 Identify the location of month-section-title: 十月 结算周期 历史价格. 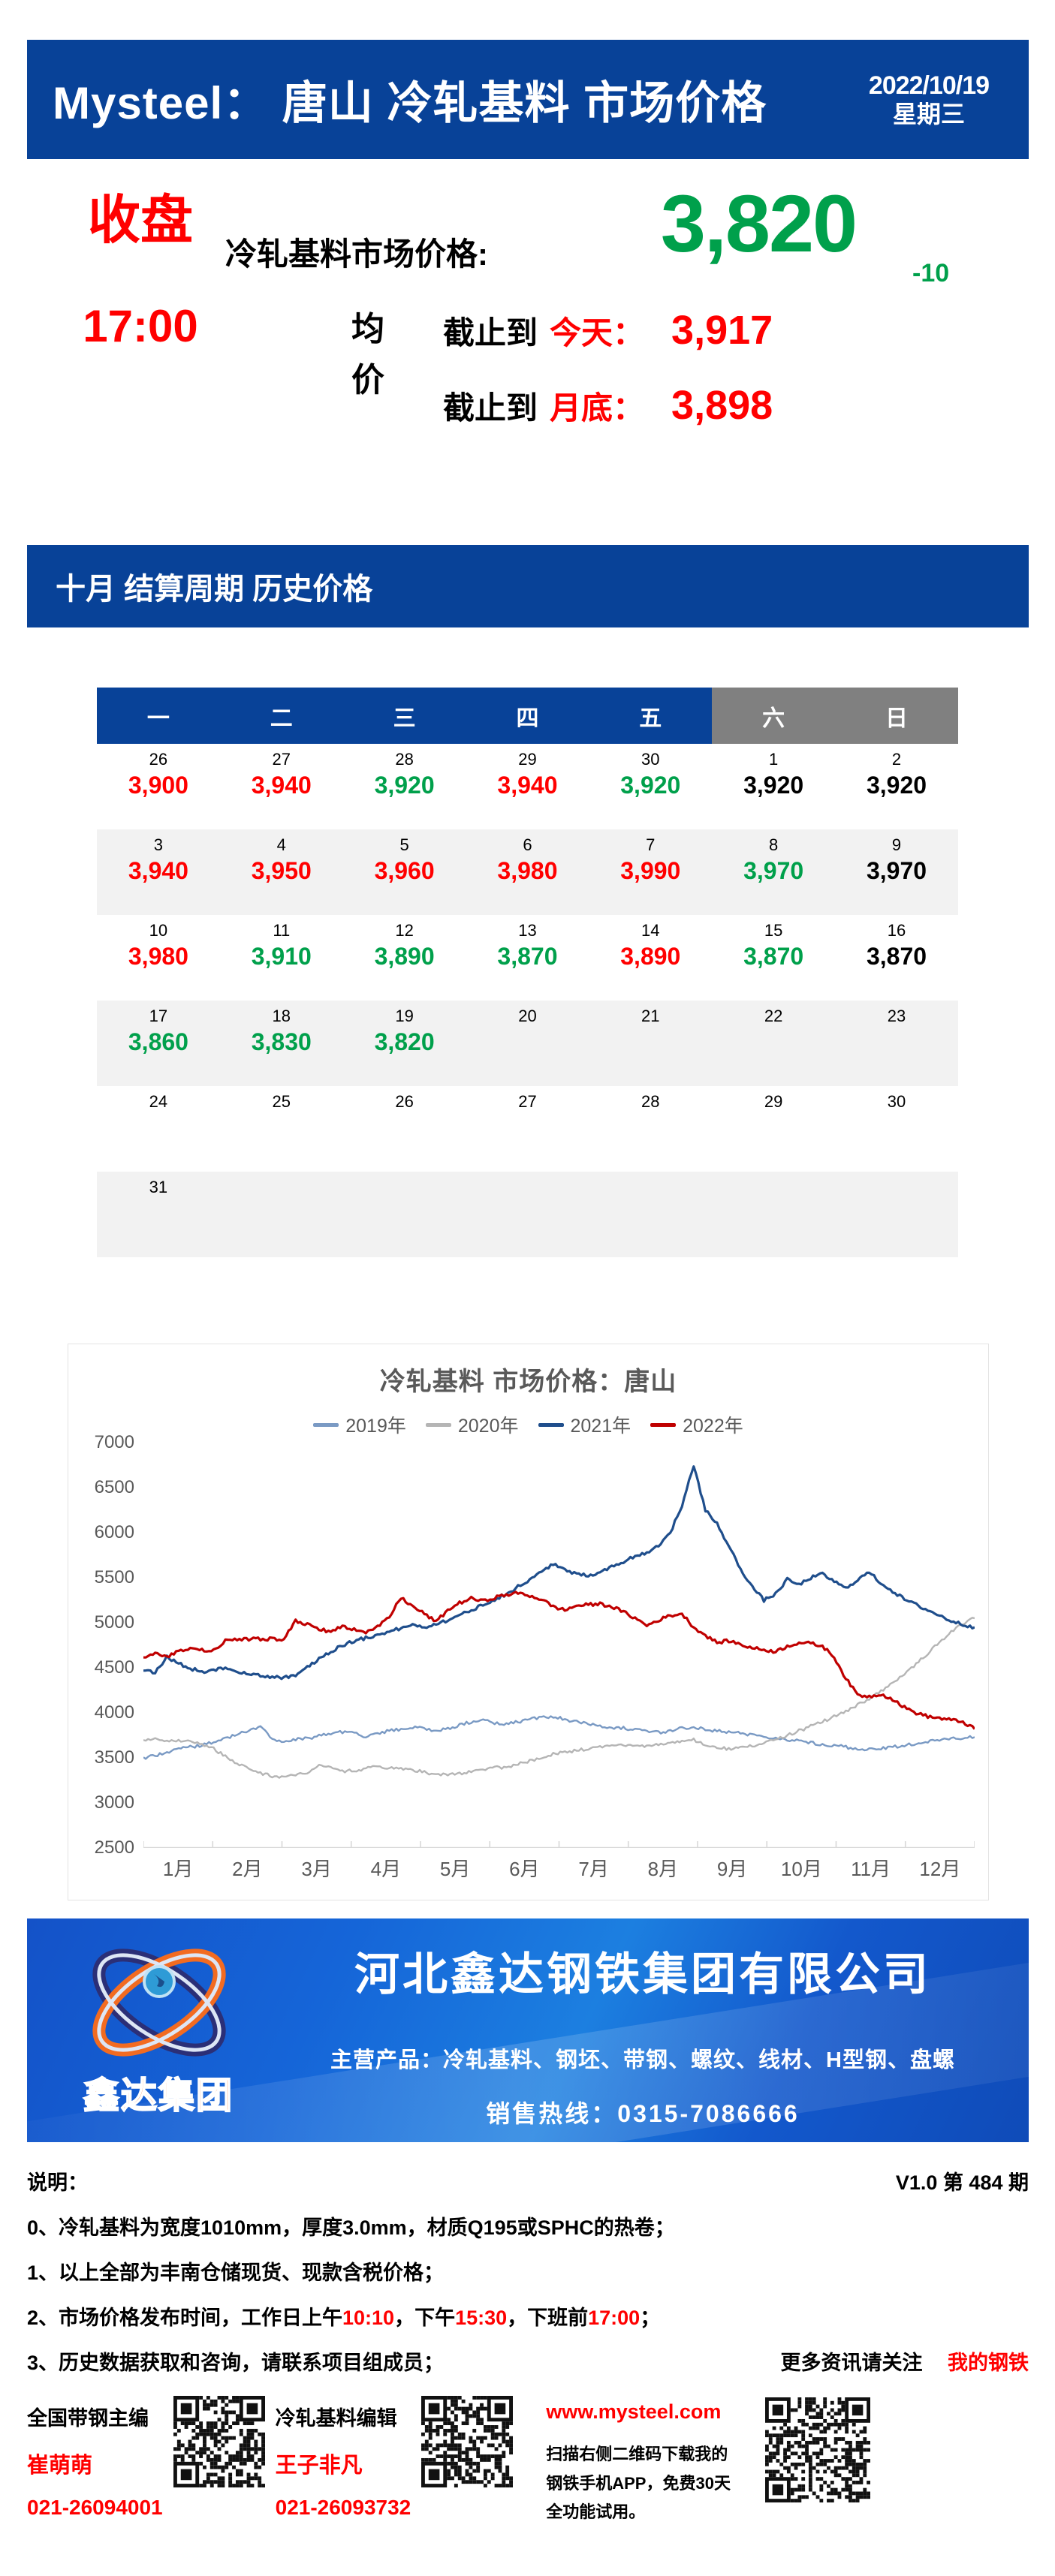
(214, 589).